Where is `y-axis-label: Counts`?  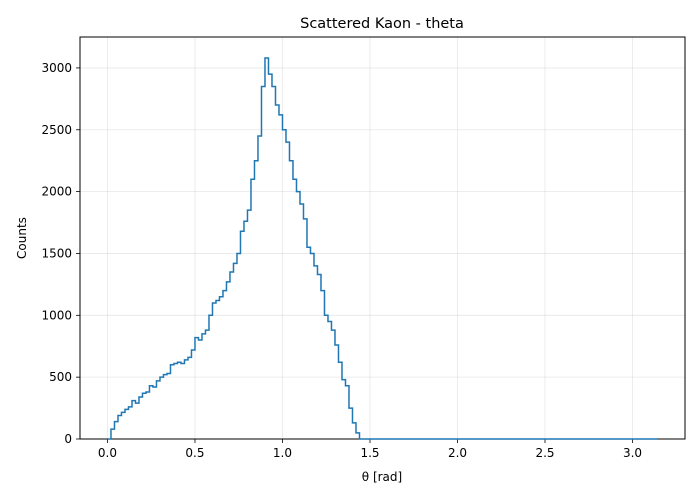
y-axis-label: Counts is located at coordinates (22, 238).